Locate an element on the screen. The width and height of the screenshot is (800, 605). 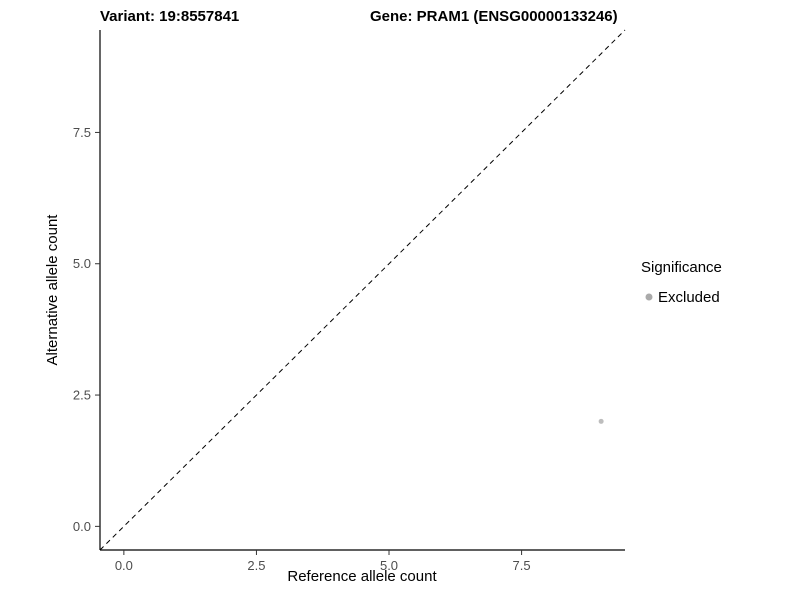
legend-title: Significance is located at coordinates (681, 267).